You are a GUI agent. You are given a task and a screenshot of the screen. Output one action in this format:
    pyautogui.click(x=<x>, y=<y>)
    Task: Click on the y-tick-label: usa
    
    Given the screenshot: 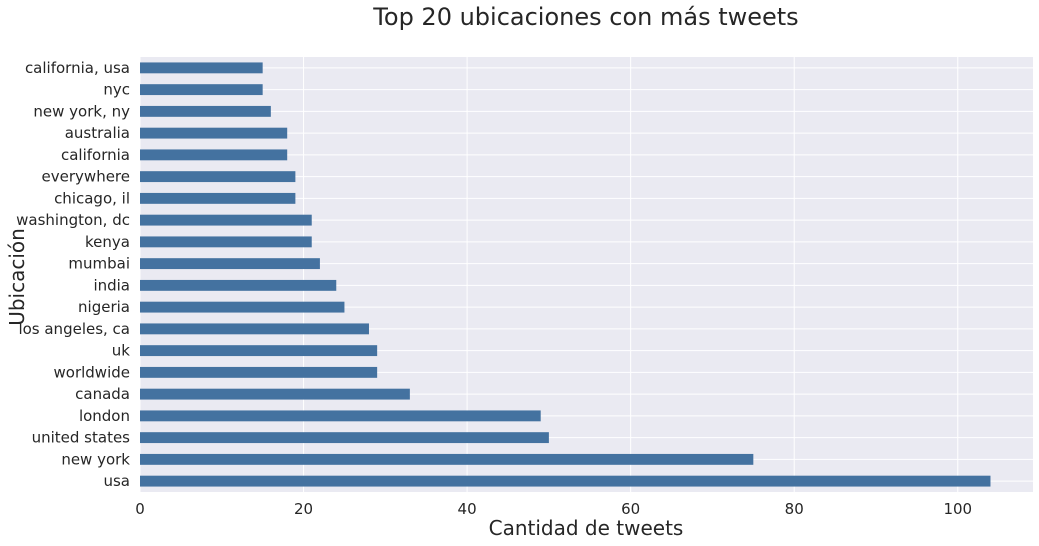 What is the action you would take?
    pyautogui.click(x=116, y=481)
    